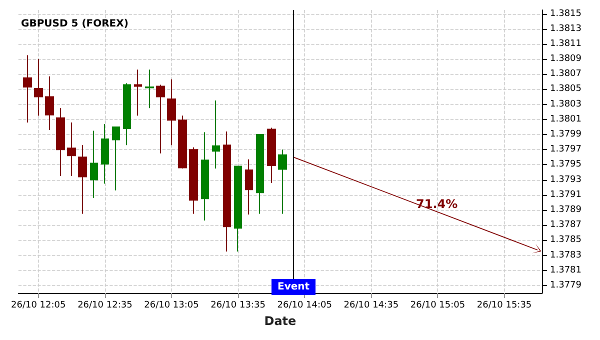  Describe the element at coordinates (566, 29) in the screenshot. I see `y-tick-label: 1.3813` at that location.